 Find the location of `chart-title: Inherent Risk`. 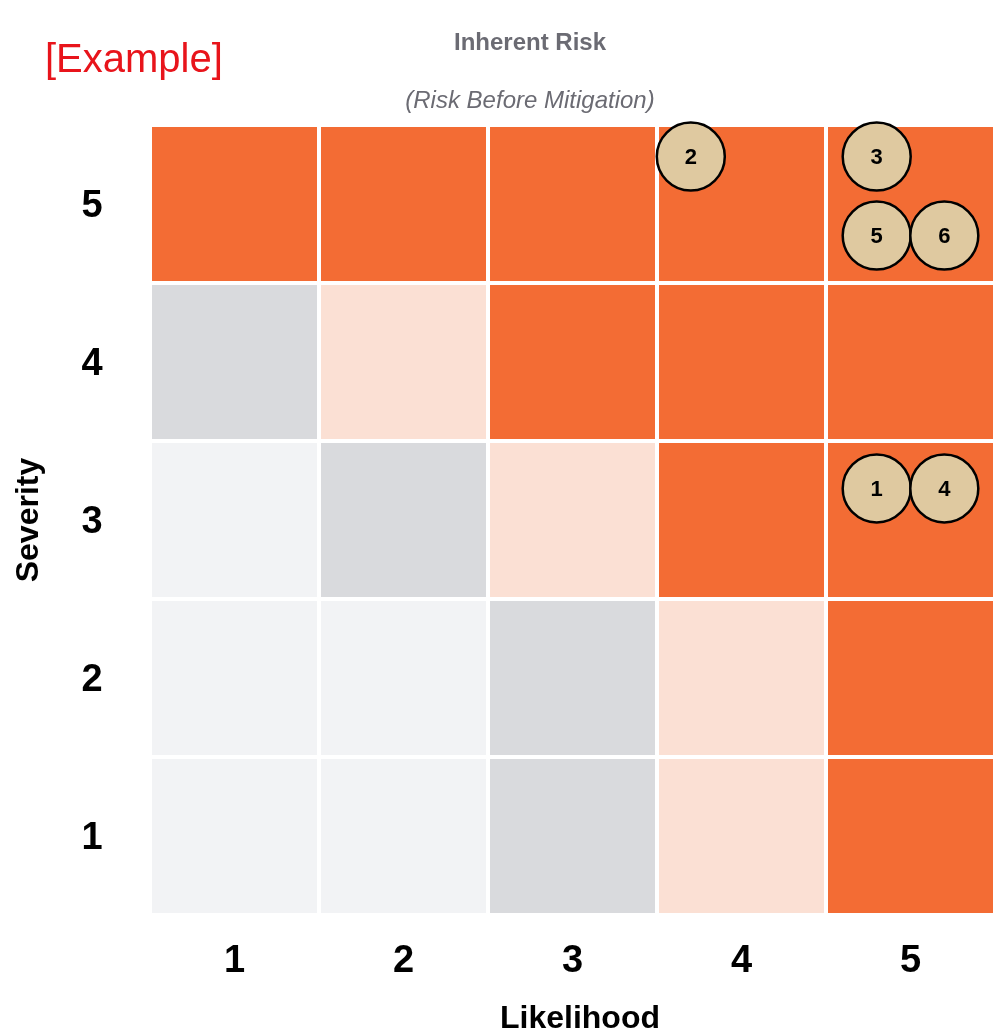

chart-title: Inherent Risk is located at coordinates (530, 41).